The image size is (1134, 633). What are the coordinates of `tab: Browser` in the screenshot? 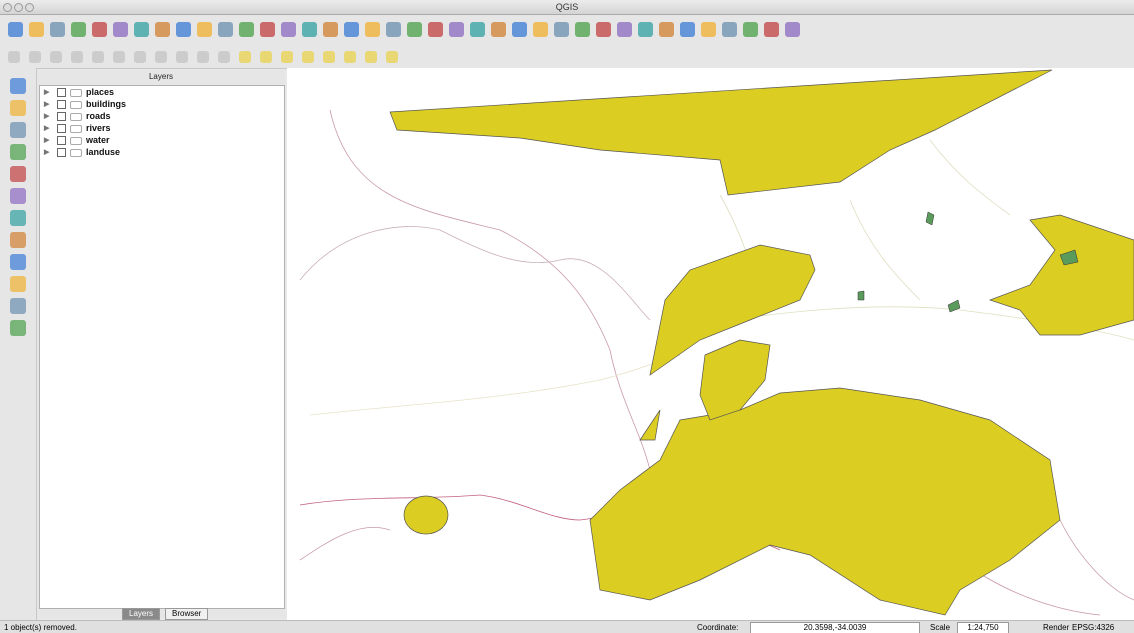 It's located at (187, 614).